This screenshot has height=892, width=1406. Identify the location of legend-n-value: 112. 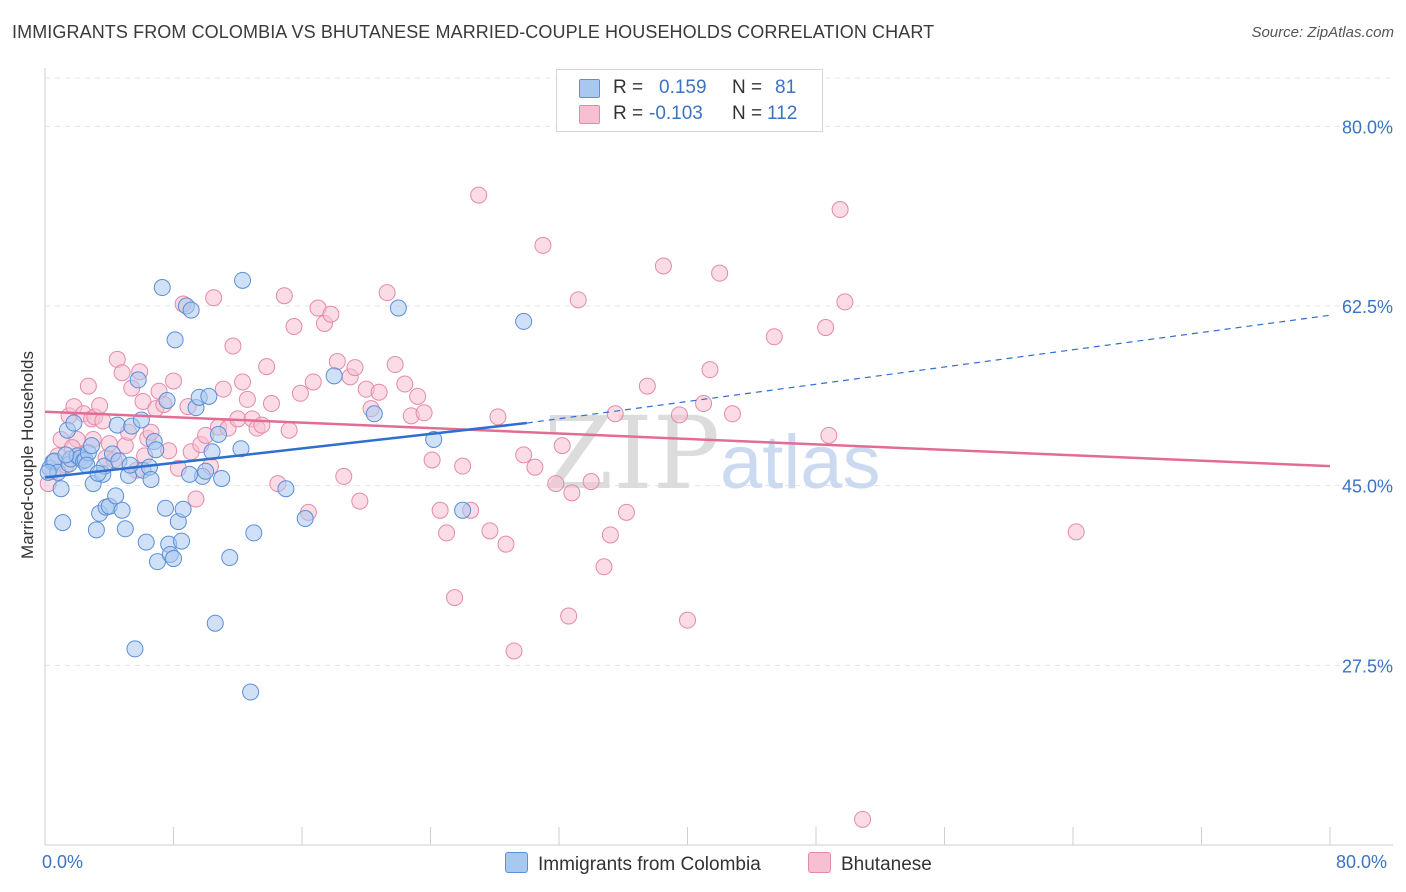
(782, 113).